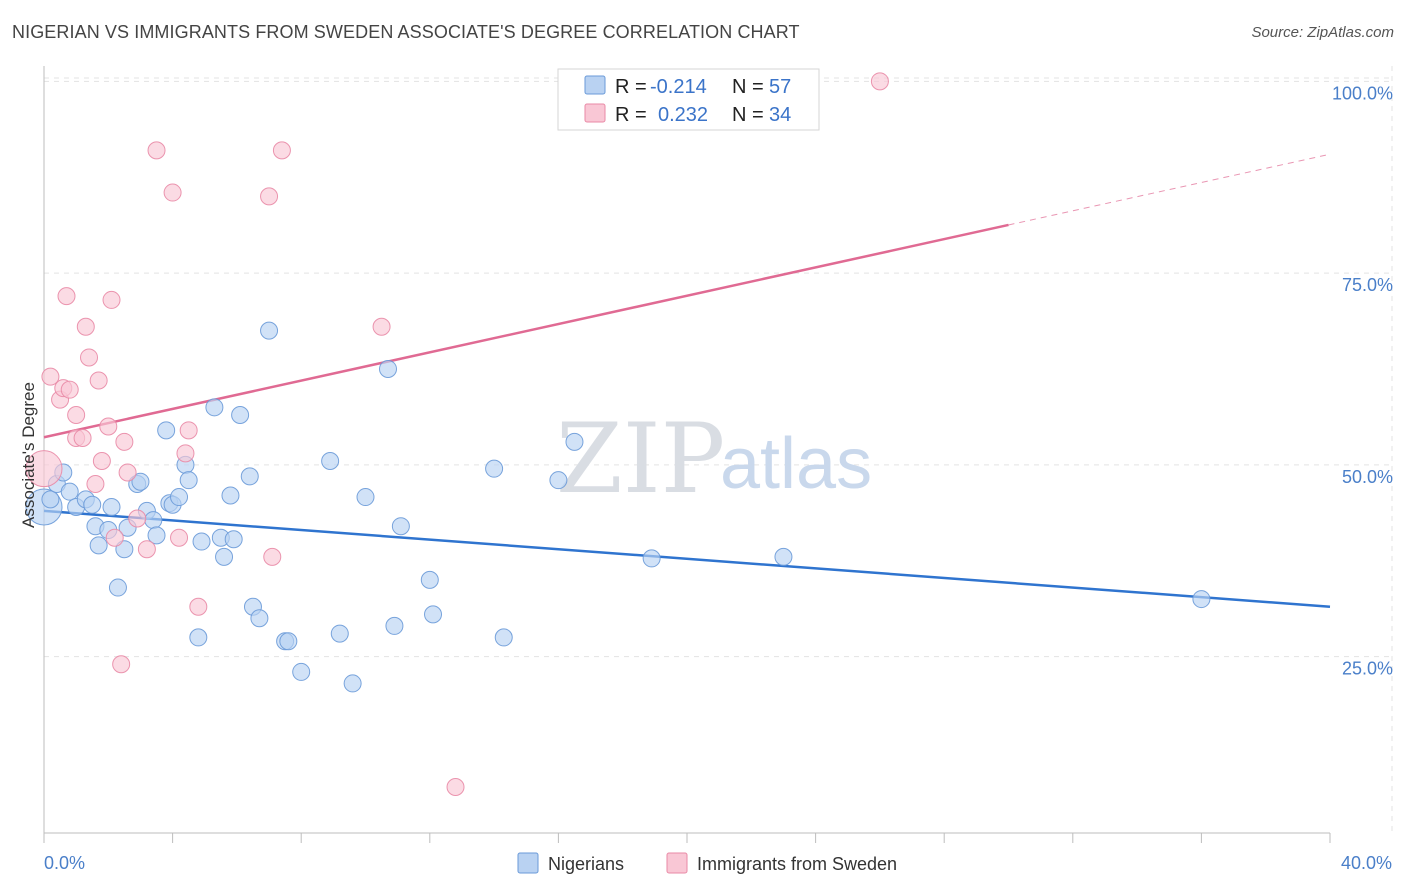  Describe the element at coordinates (688, 99) in the screenshot. I see `correlation-legend: R = -0.214 N = 57 R = 0.232 N = 34` at that location.